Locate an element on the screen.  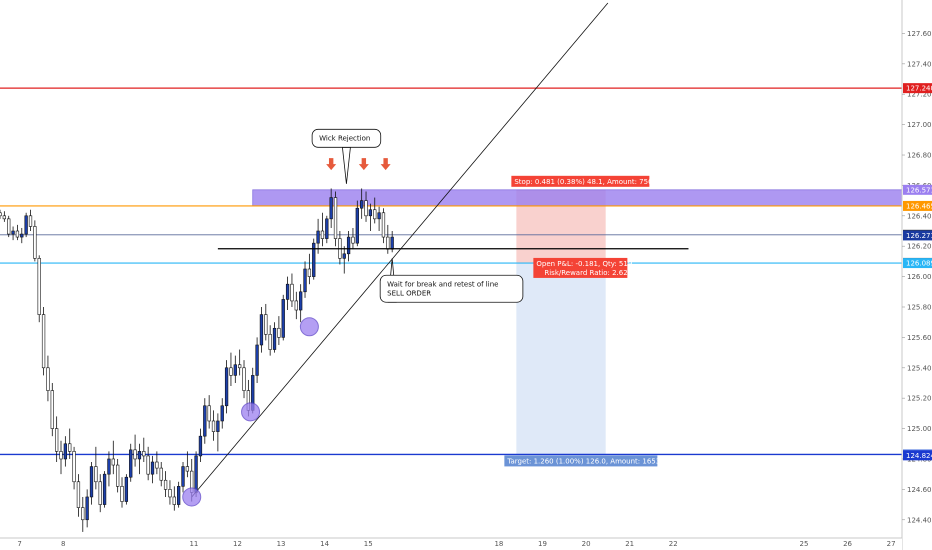
target-label-bg is located at coordinates (581, 461).